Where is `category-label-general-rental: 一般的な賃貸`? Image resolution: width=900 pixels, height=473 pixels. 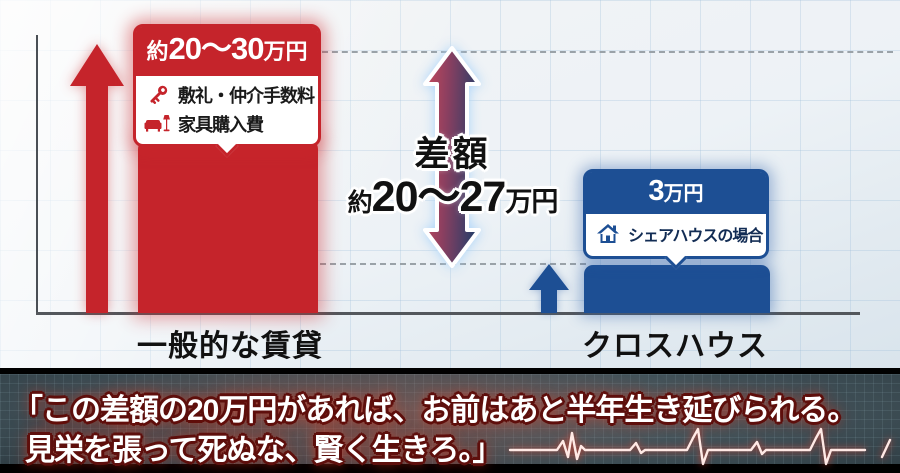
category-label-general-rental: 一般的な賃貸 is located at coordinates (230, 346).